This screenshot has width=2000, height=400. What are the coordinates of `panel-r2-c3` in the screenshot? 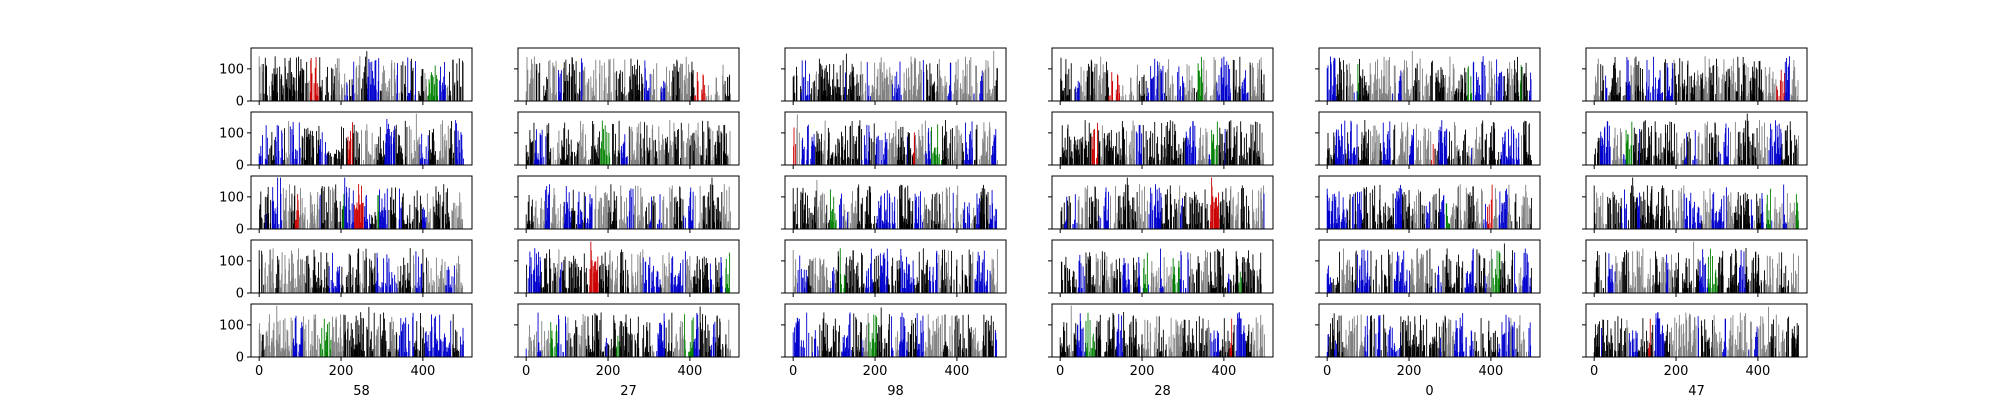 It's located at (894, 140).